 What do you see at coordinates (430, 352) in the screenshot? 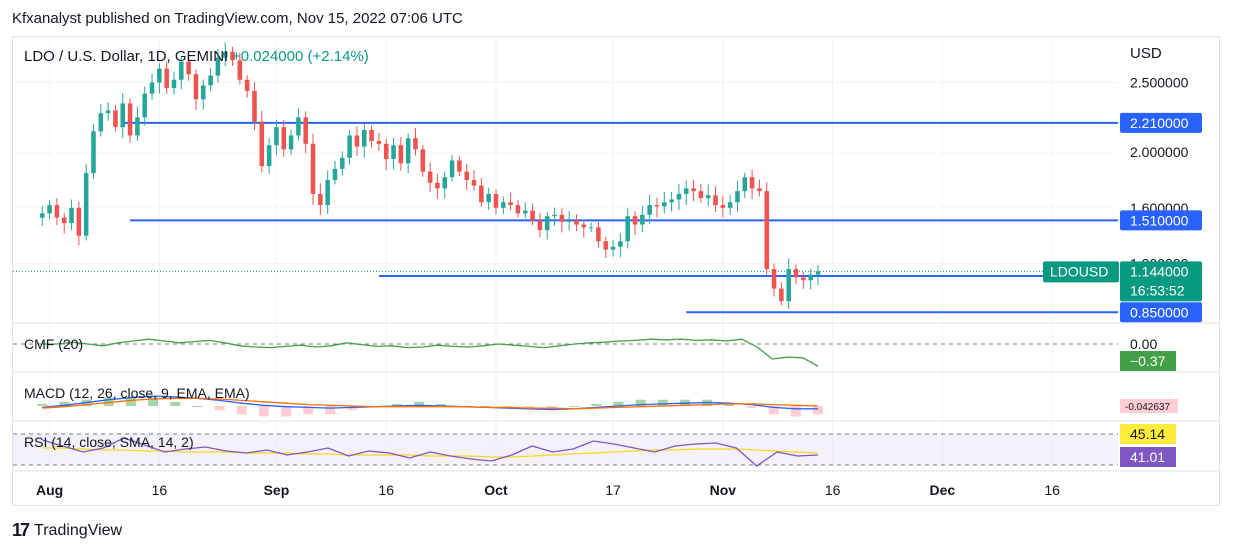
I see `cmf-line` at bounding box center [430, 352].